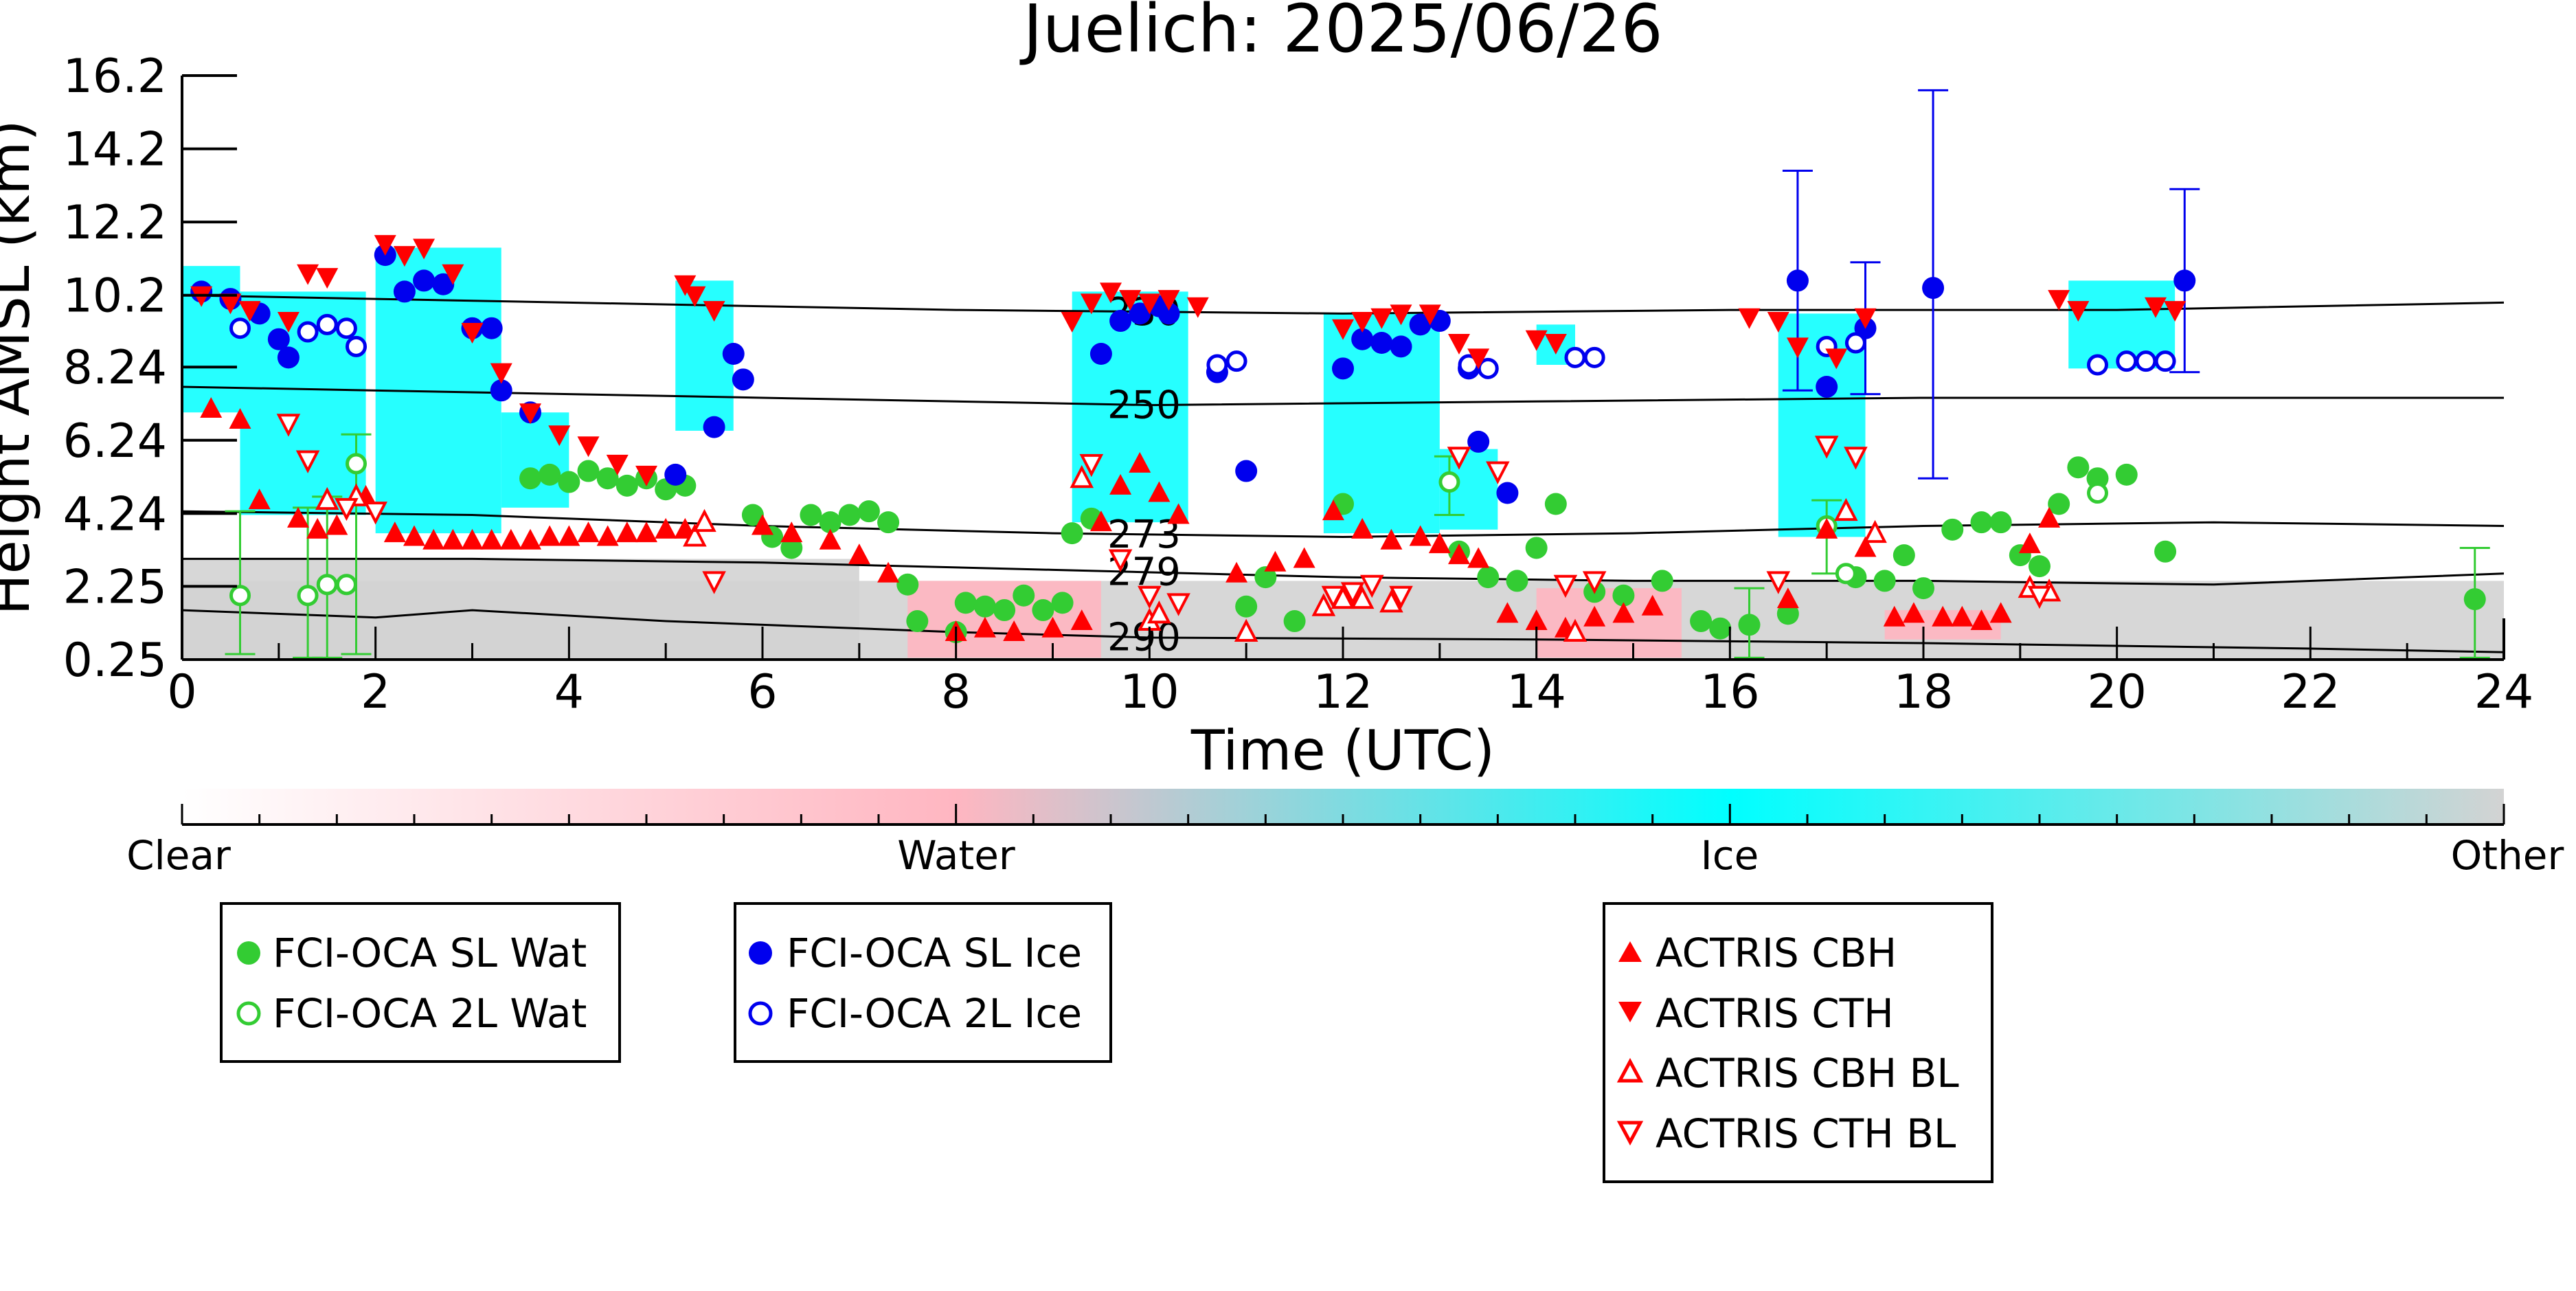  What do you see at coordinates (1730, 692) in the screenshot?
I see `x-tick-label: 16` at bounding box center [1730, 692].